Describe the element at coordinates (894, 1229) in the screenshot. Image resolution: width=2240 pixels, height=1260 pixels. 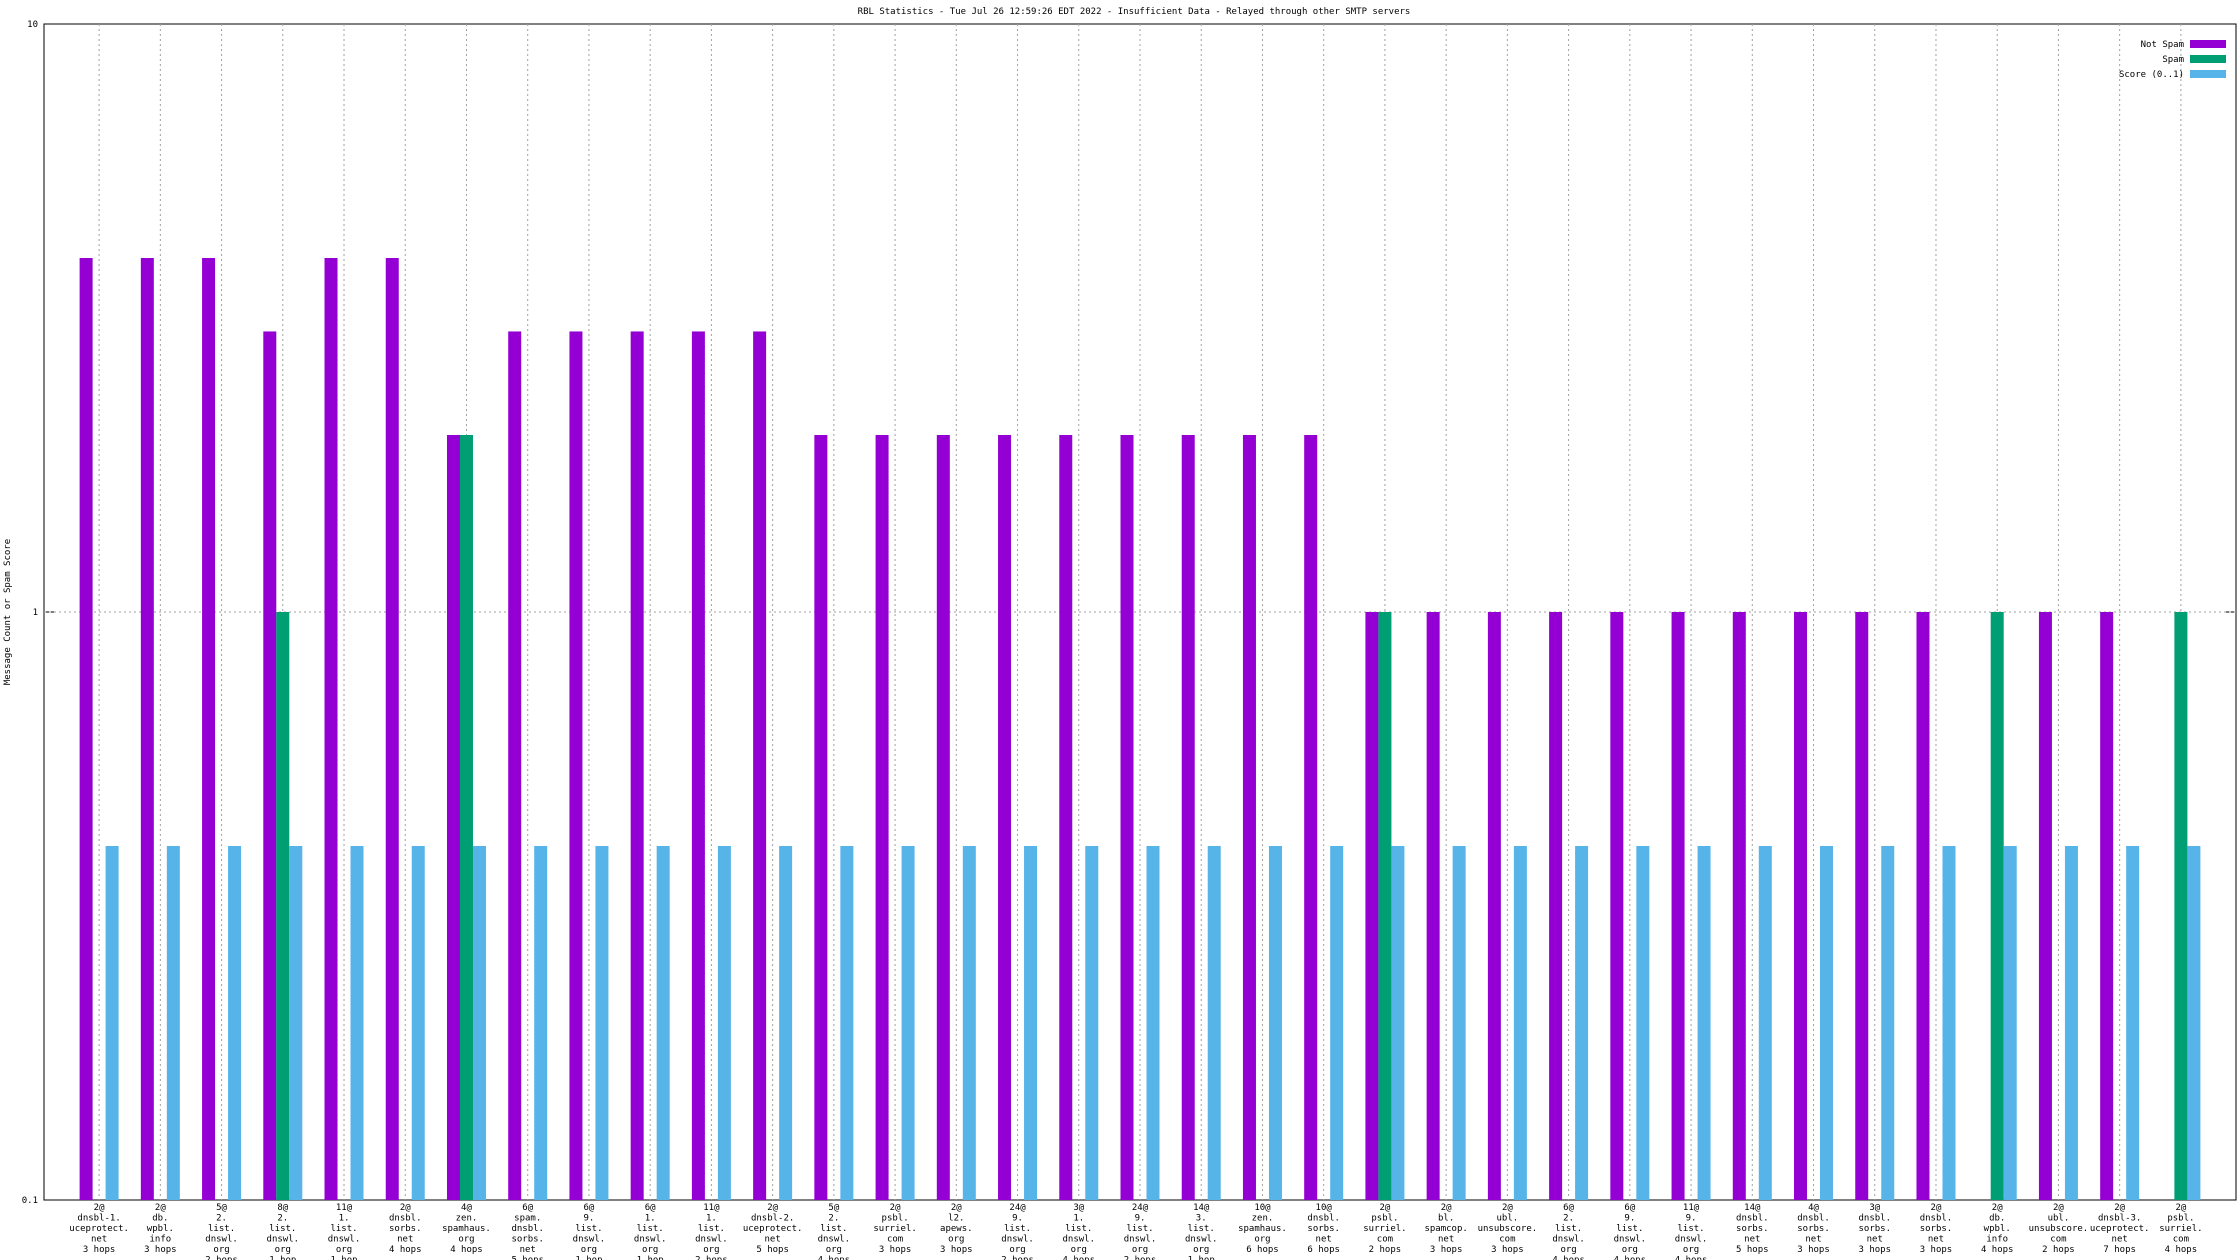
I see `x-tick-label: 2@ psbl. surriel. com 3 hops` at that location.